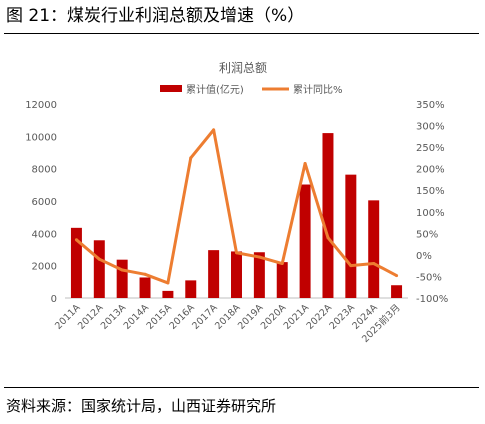 This screenshot has width=485, height=424. Describe the element at coordinates (430, 213) in the screenshot. I see `y-right-tick-label: 100%` at that location.